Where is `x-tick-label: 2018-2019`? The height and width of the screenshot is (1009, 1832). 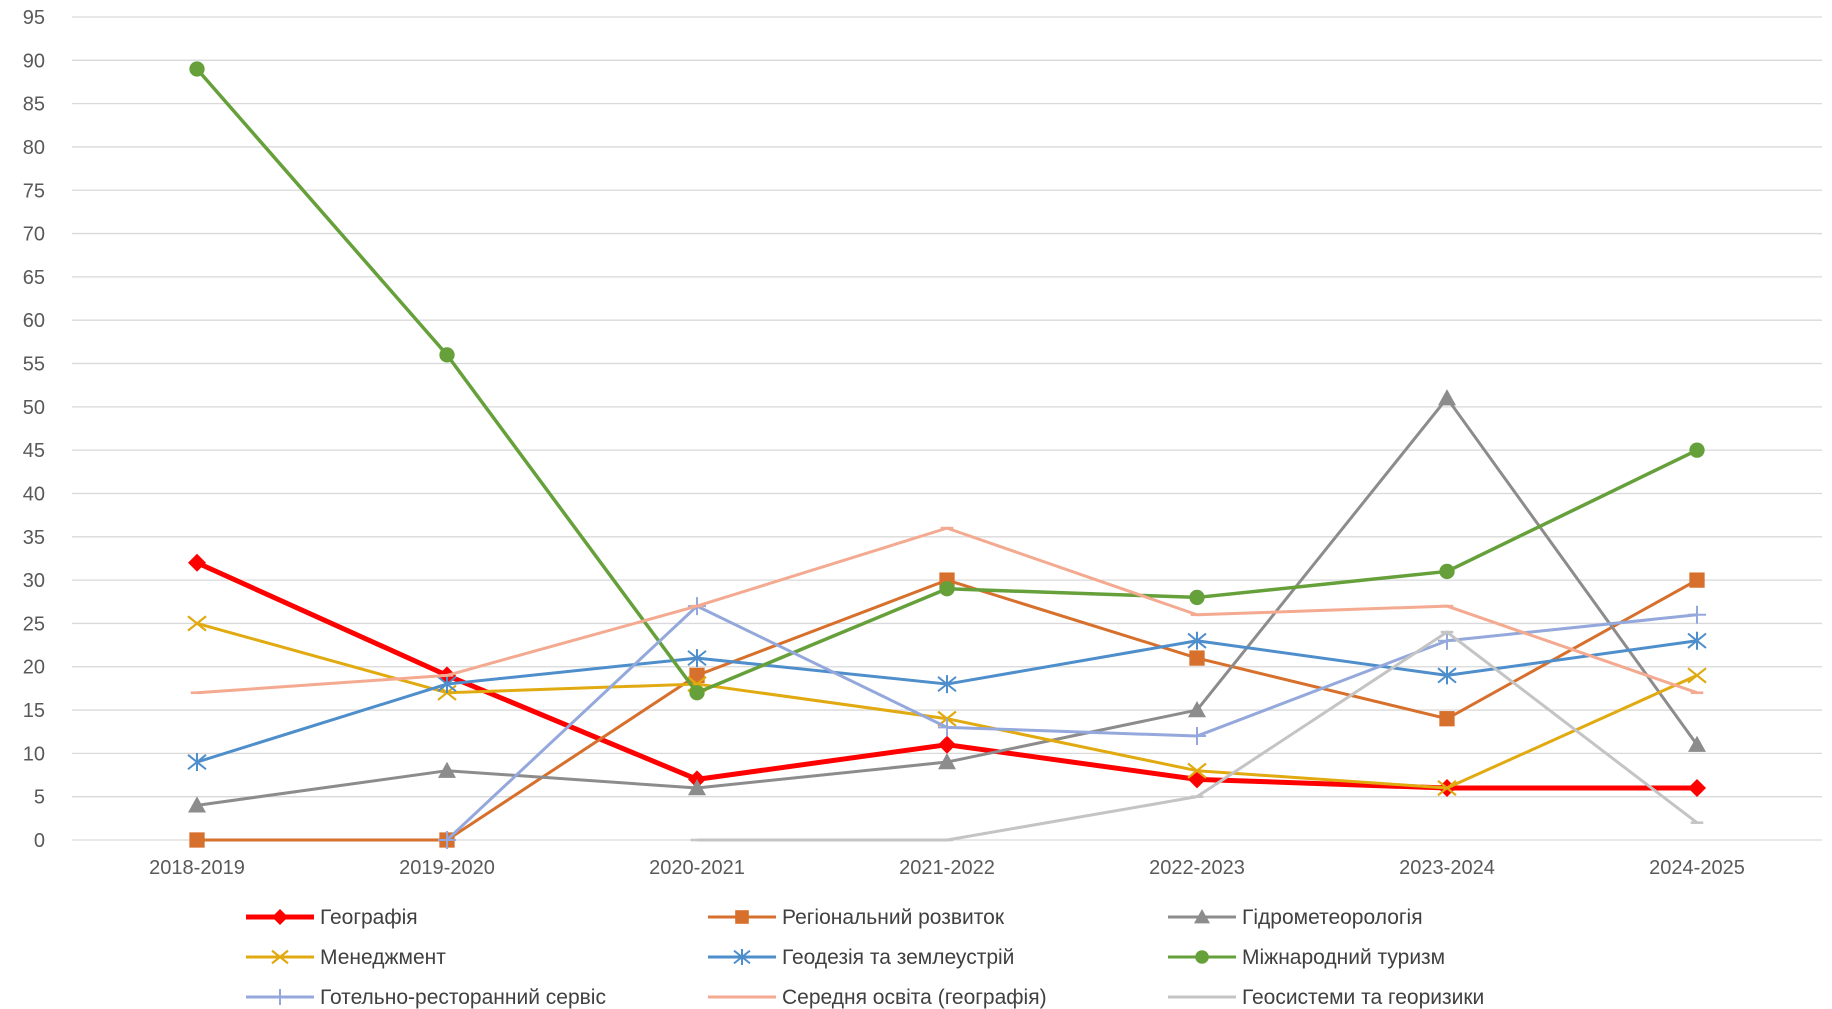 x-tick-label: 2018-2019 is located at coordinates (197, 868).